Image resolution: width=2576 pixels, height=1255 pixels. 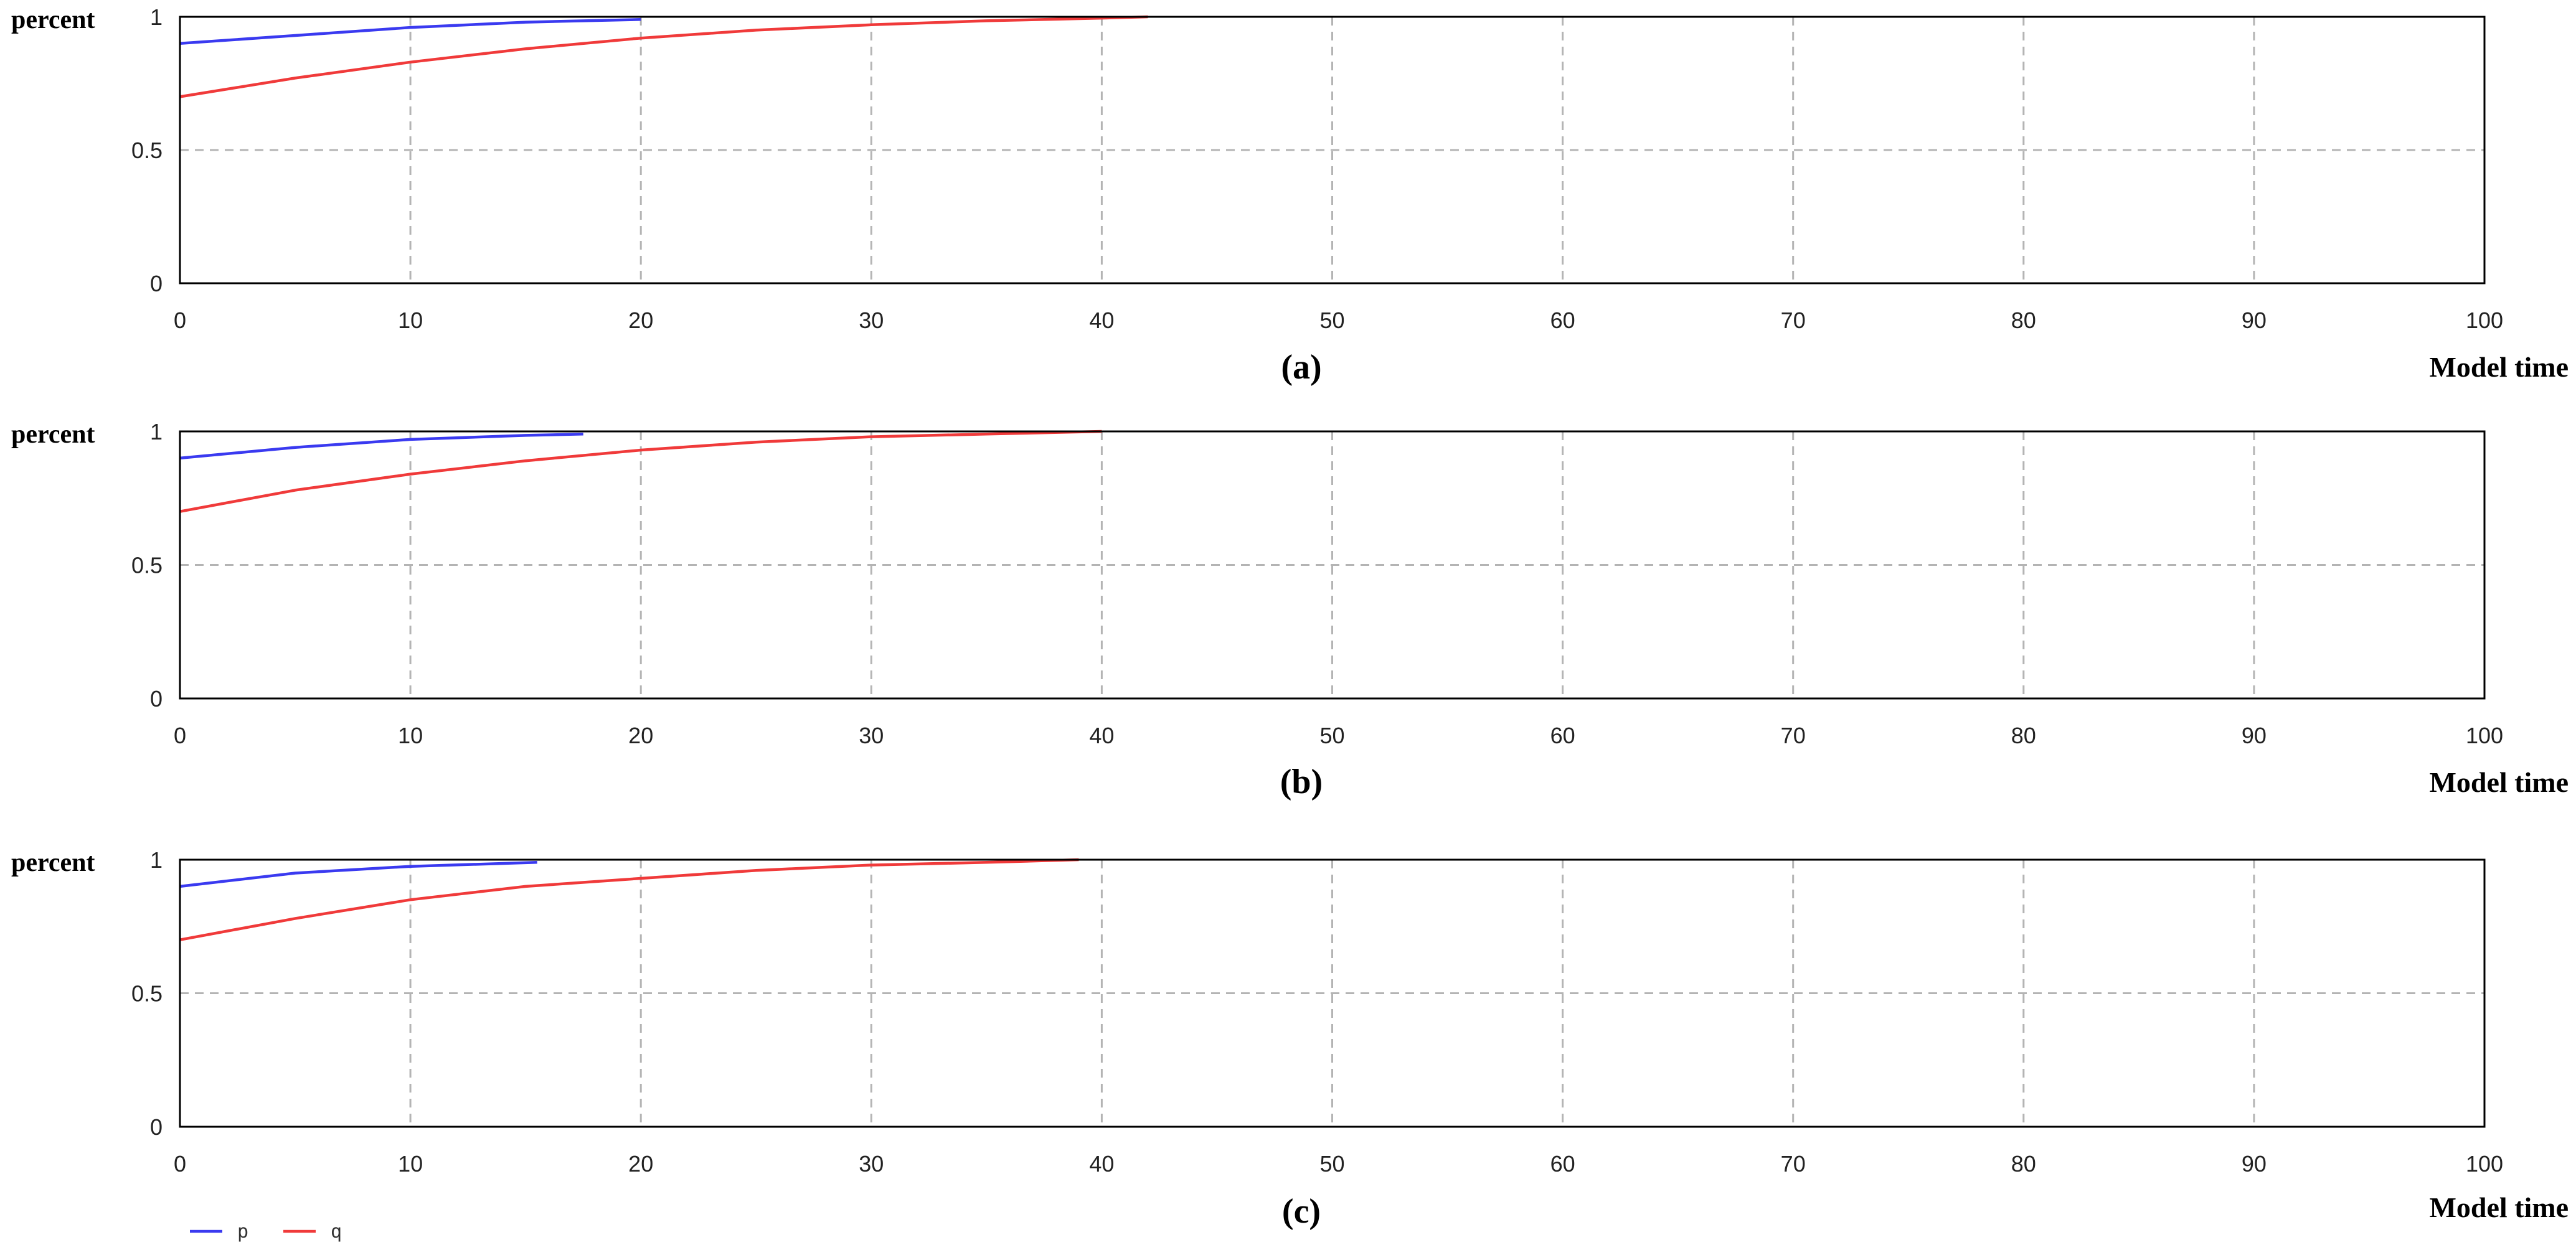 What do you see at coordinates (1301, 782) in the screenshot?
I see `panel-caption: (b)` at bounding box center [1301, 782].